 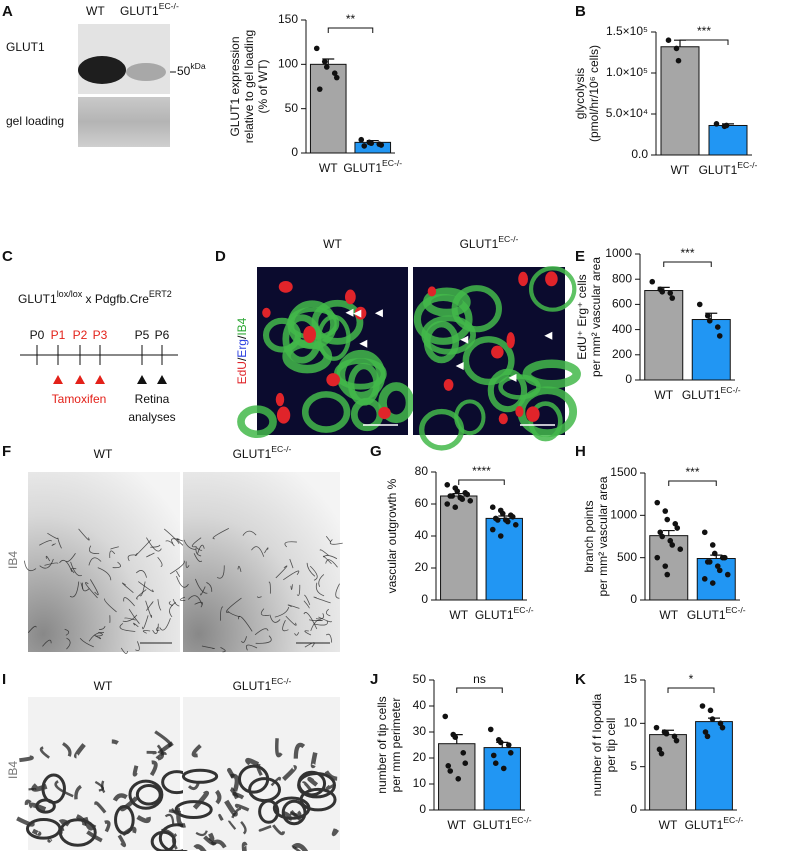 What do you see at coordinates (79, 399) in the screenshot?
I see `tamoxifen-label: Tamoxifen` at bounding box center [79, 399].